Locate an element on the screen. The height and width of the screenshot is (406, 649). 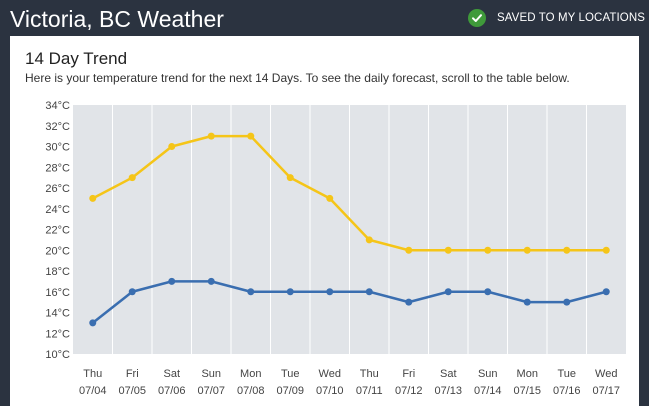
y-tick-label: 20°C is located at coordinates (57, 251).